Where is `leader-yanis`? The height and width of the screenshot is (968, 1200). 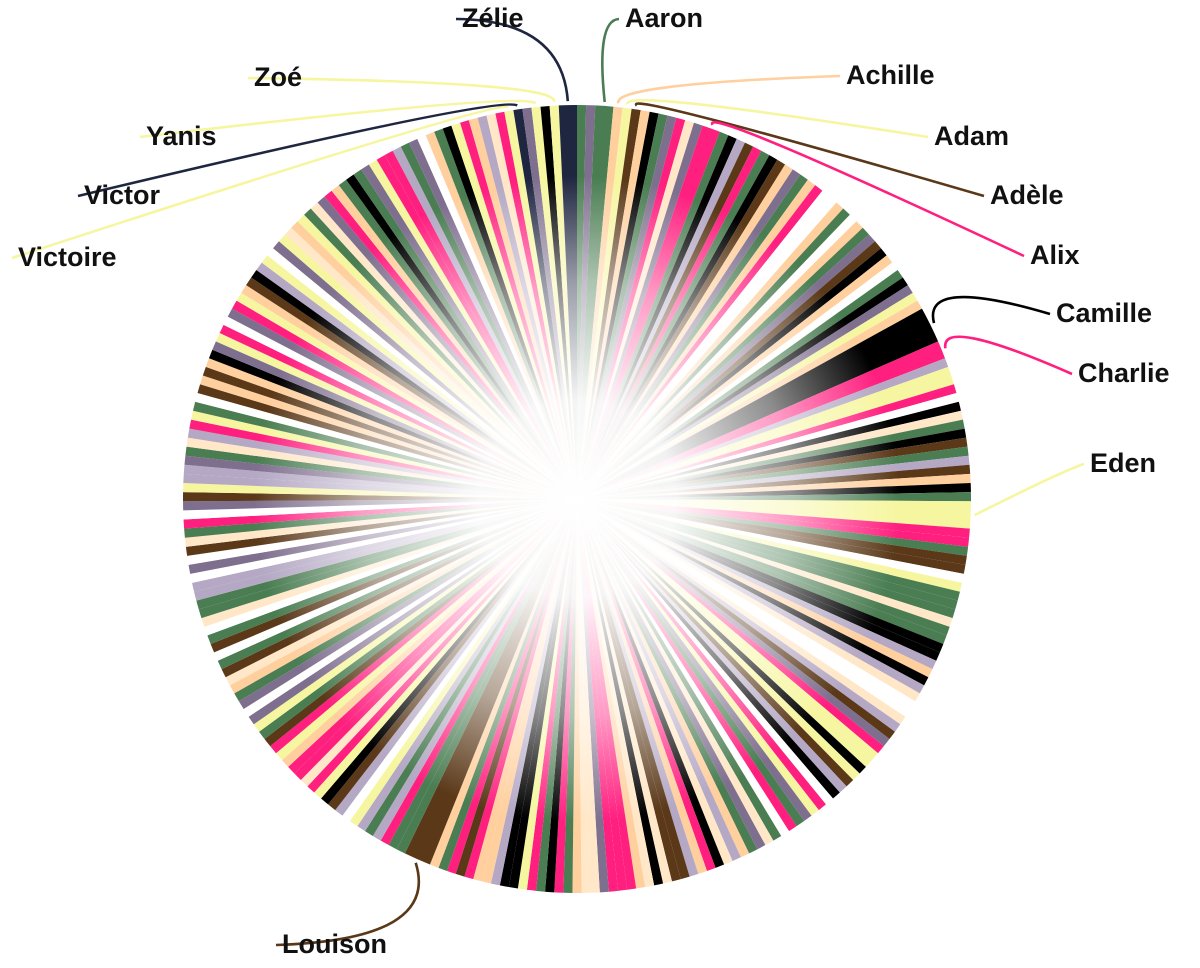 leader-yanis is located at coordinates (338, 119).